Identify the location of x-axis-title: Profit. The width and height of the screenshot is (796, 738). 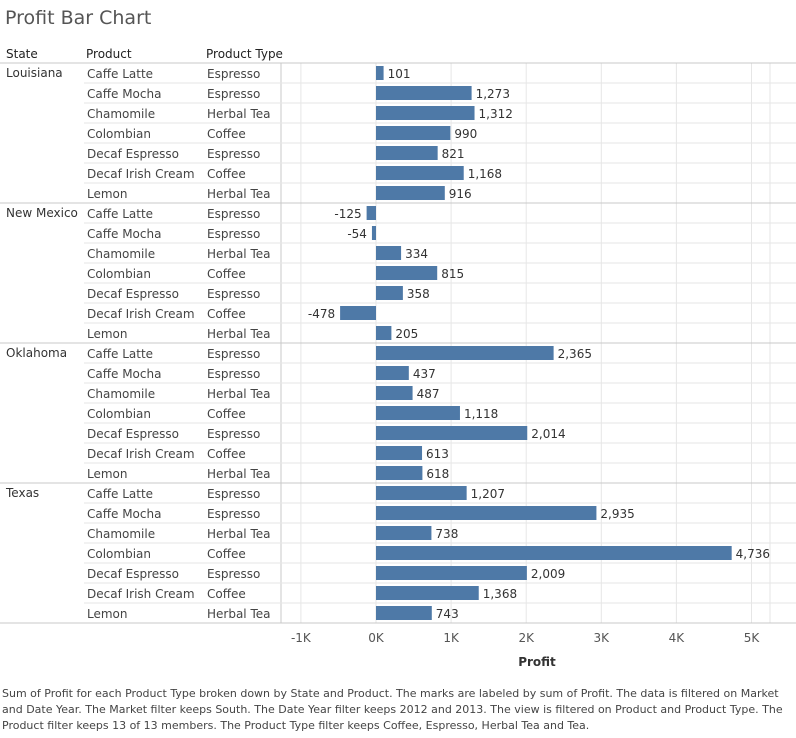
(537, 662).